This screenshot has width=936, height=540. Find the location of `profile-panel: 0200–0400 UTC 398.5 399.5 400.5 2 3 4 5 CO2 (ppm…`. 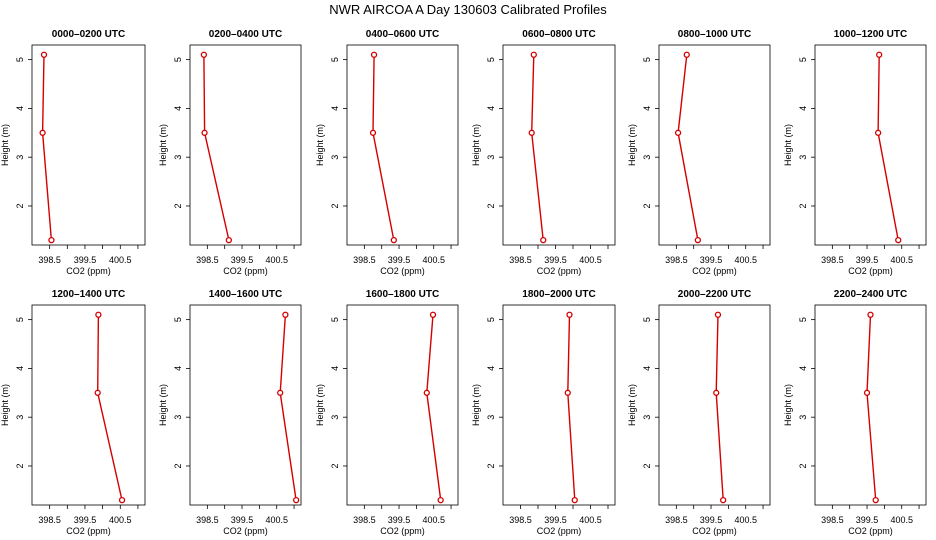

profile-panel: 0200–0400 UTC 398.5 399.5 400.5 2 3 4 5 CO2 (ppm… is located at coordinates (230, 152).